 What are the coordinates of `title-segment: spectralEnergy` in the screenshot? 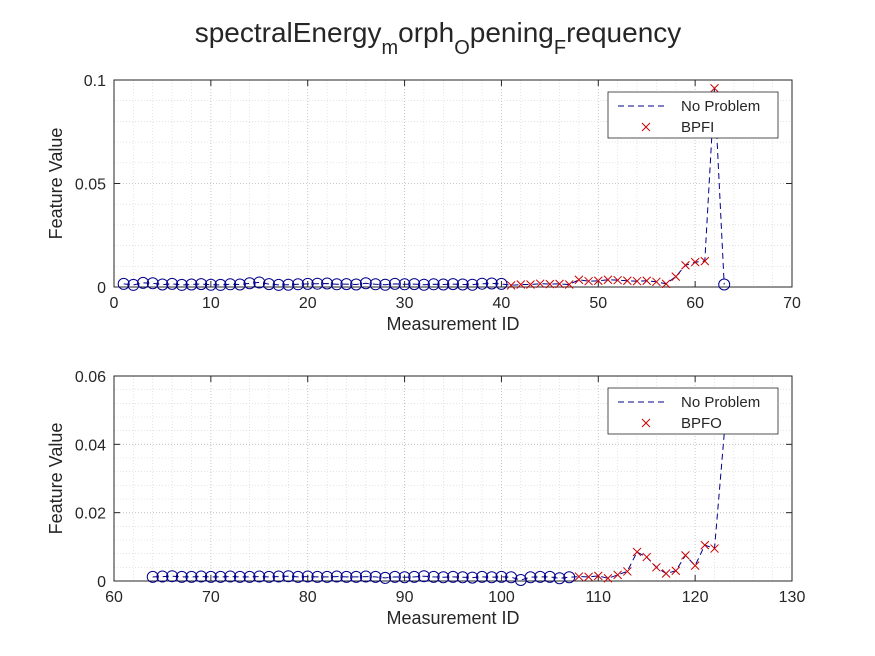 It's located at (288, 32).